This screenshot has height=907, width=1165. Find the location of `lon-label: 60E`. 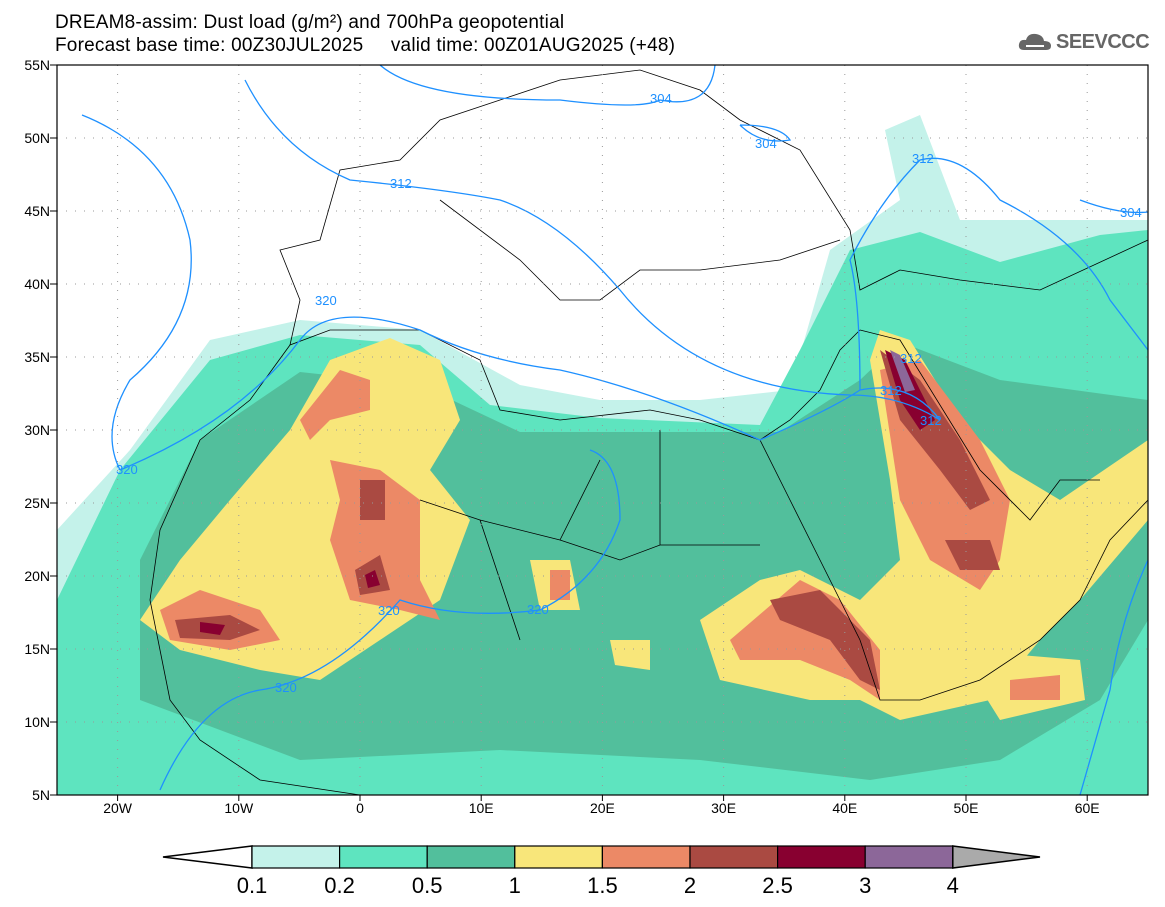

lon-label: 60E is located at coordinates (1087, 808).